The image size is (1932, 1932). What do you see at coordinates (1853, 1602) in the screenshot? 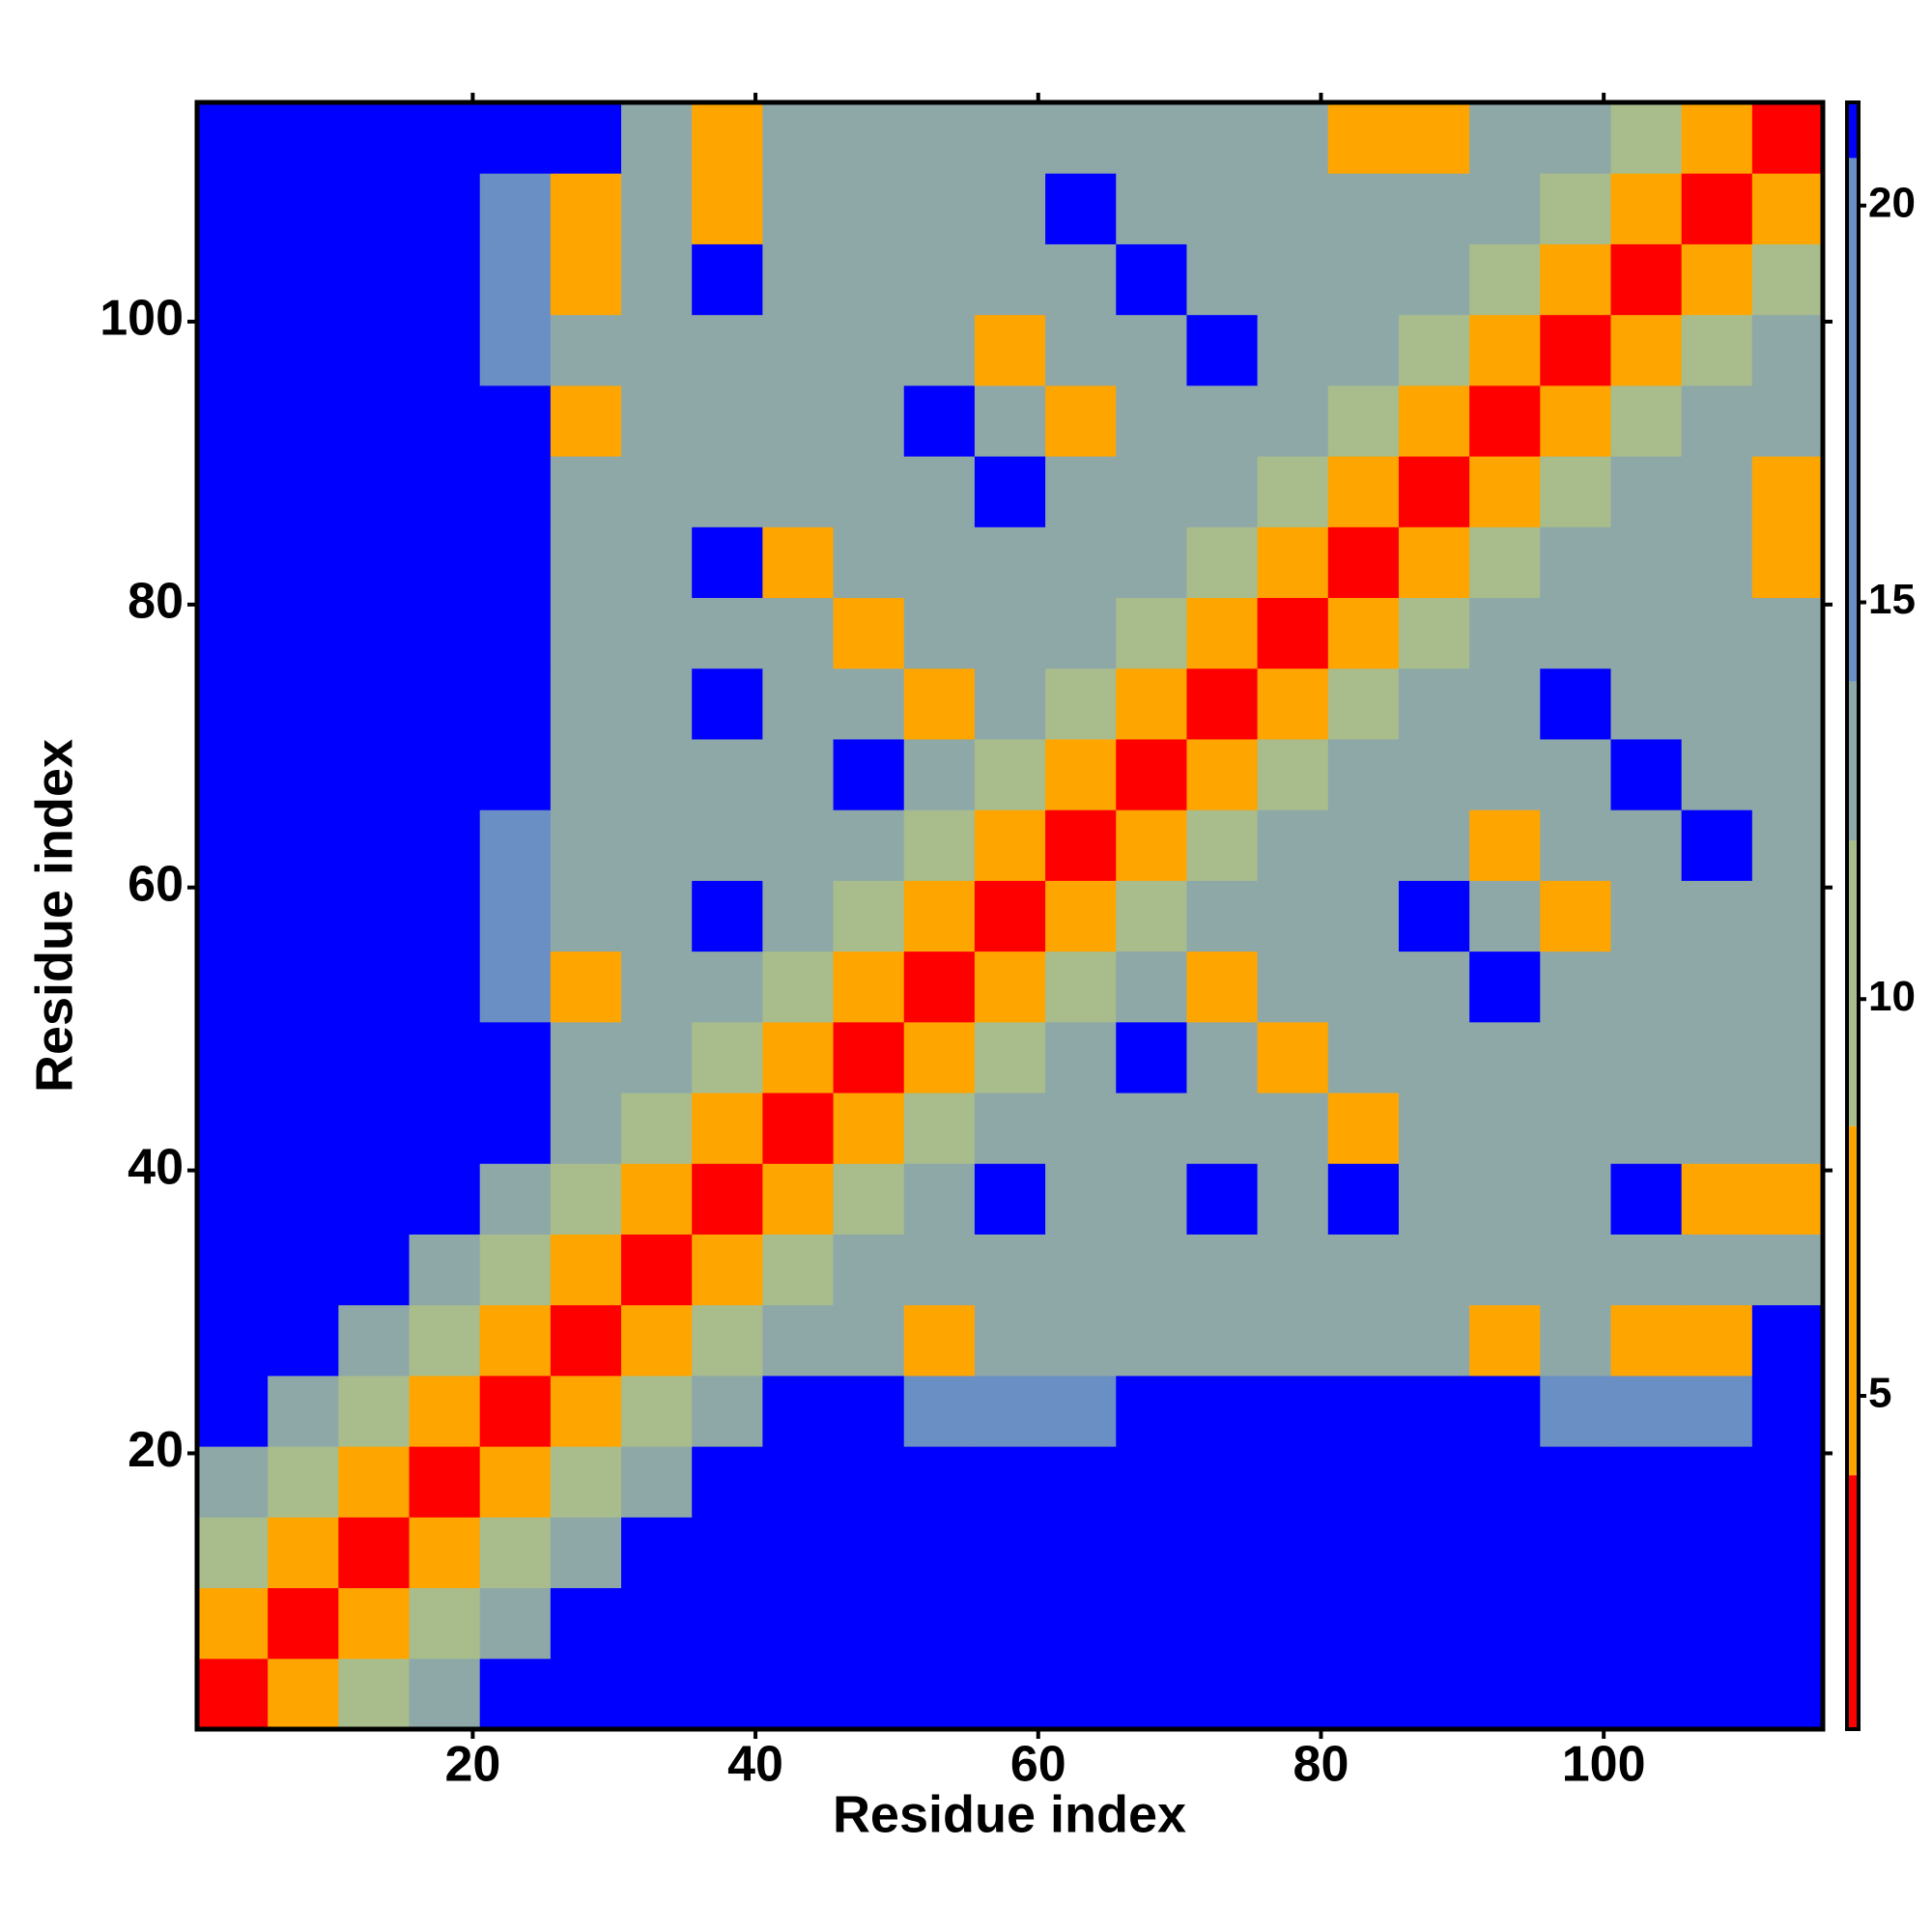
I see `colorbar-band` at bounding box center [1853, 1602].